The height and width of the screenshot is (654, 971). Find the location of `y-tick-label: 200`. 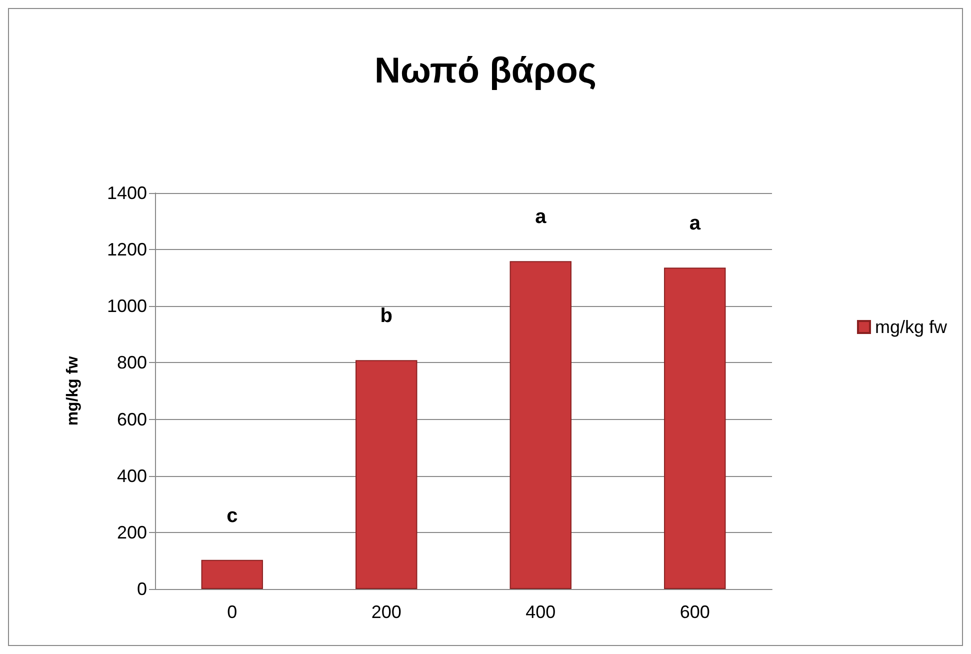

y-tick-label: 200 is located at coordinates (131, 532).